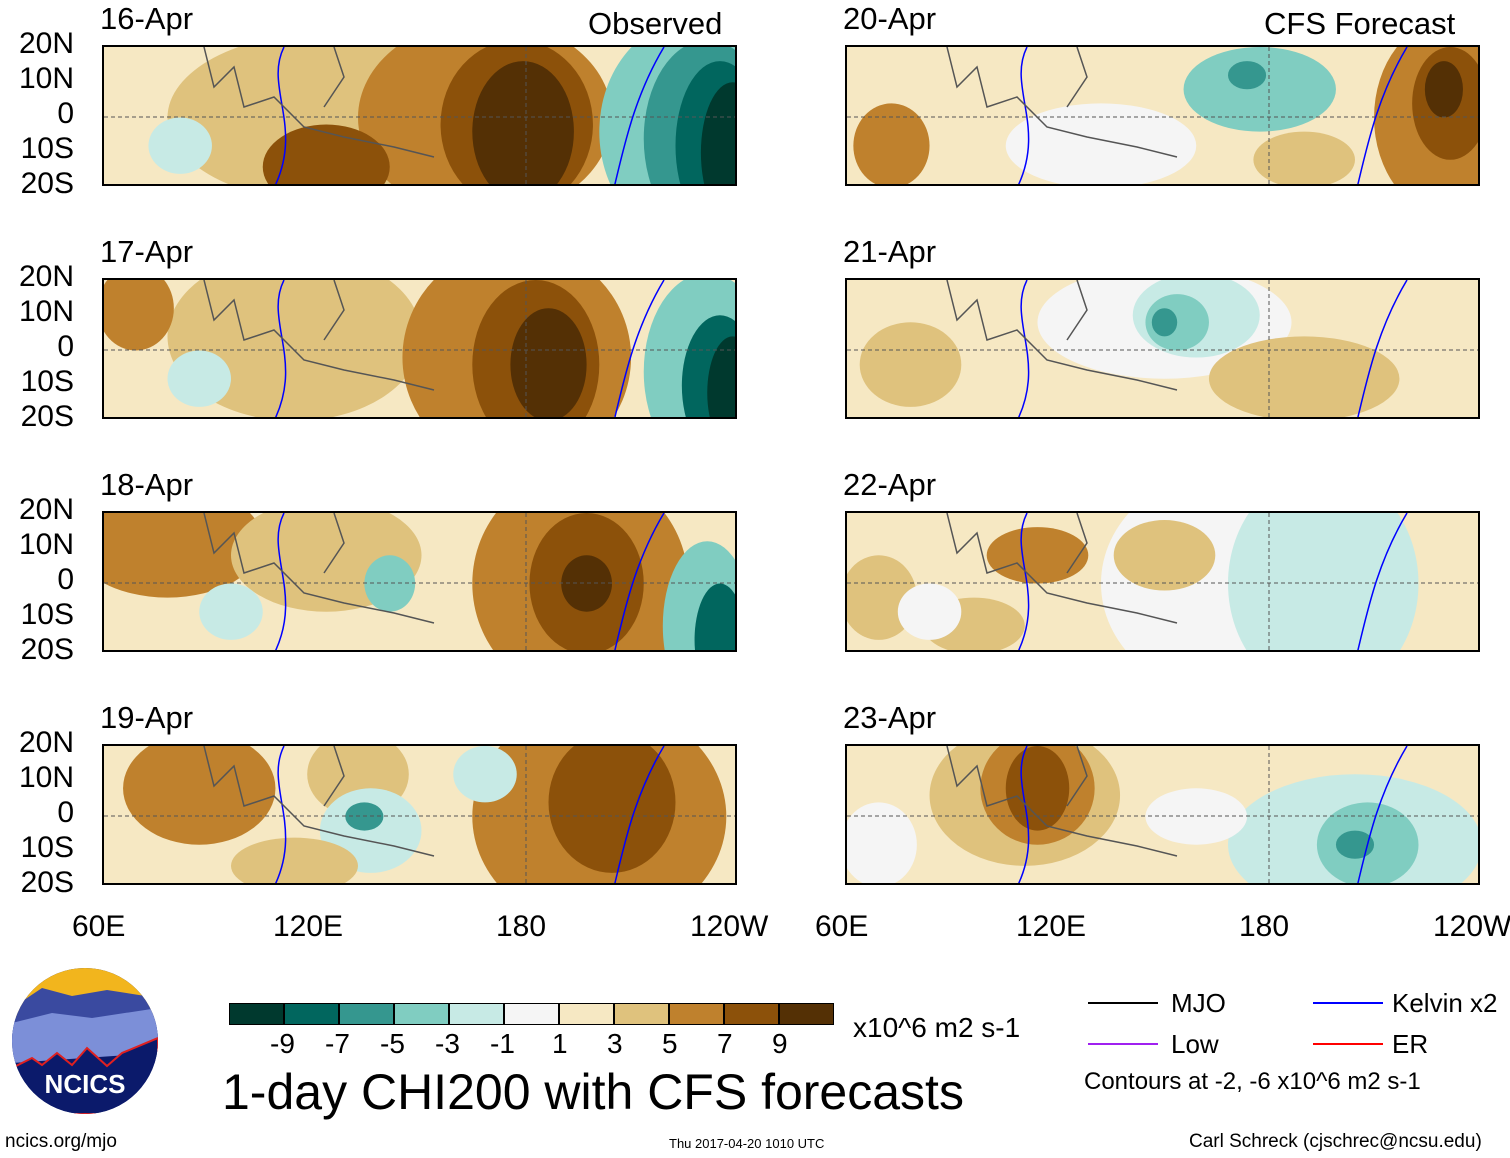 The width and height of the screenshot is (1510, 1158). What do you see at coordinates (392, 1043) in the screenshot?
I see `colorbar-tick-label: -5` at bounding box center [392, 1043].